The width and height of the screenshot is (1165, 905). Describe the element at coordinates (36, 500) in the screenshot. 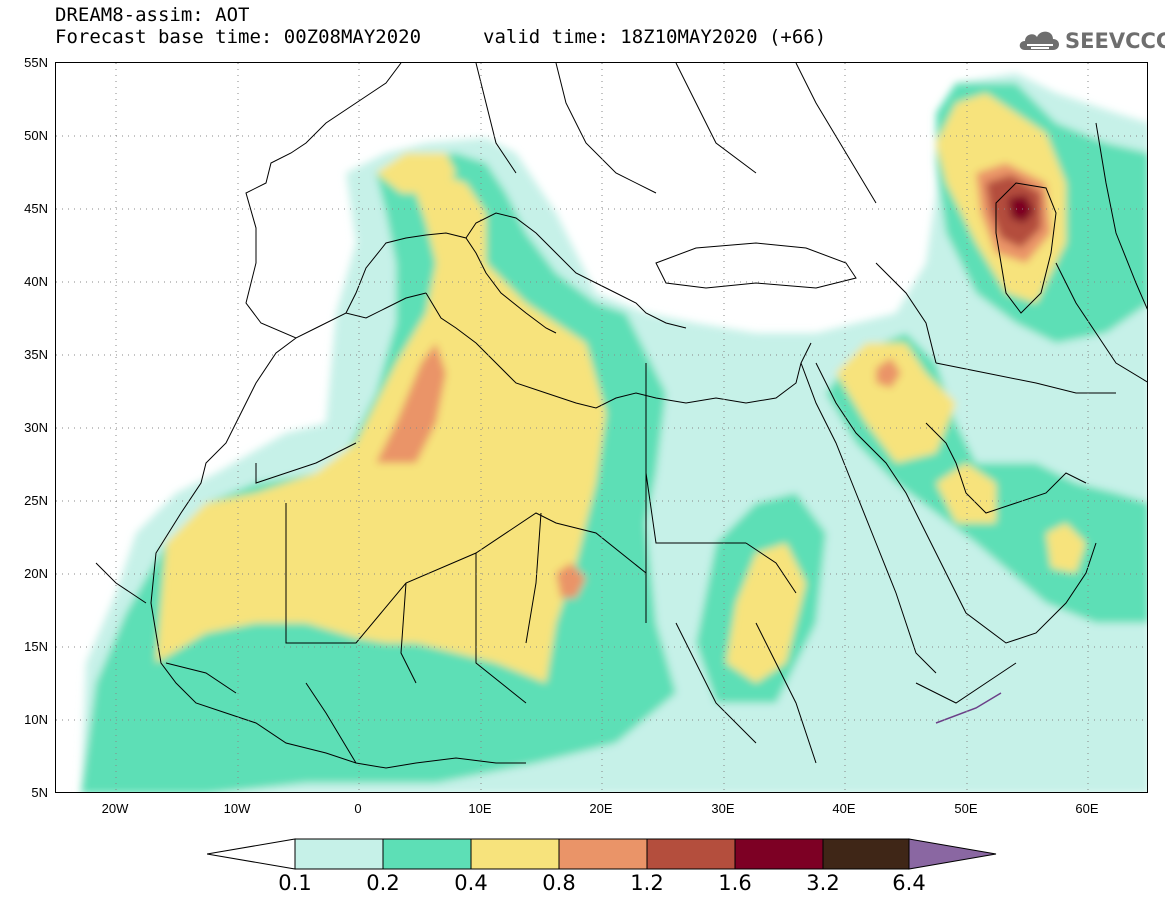

I see `lat-label-25n: 25N` at that location.